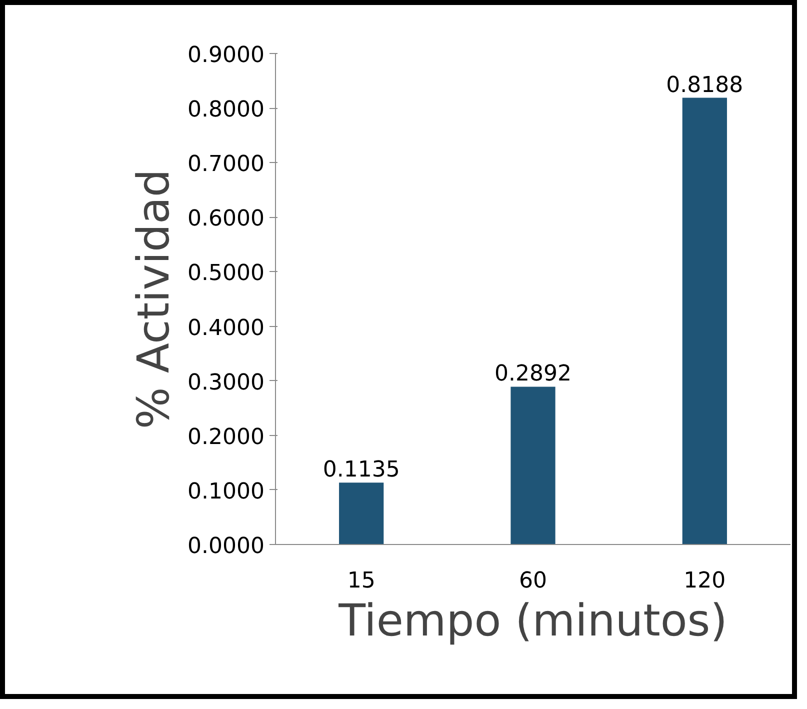 This screenshot has width=807, height=709. I want to click on y-axis-title: % Actividad, so click(154, 299).